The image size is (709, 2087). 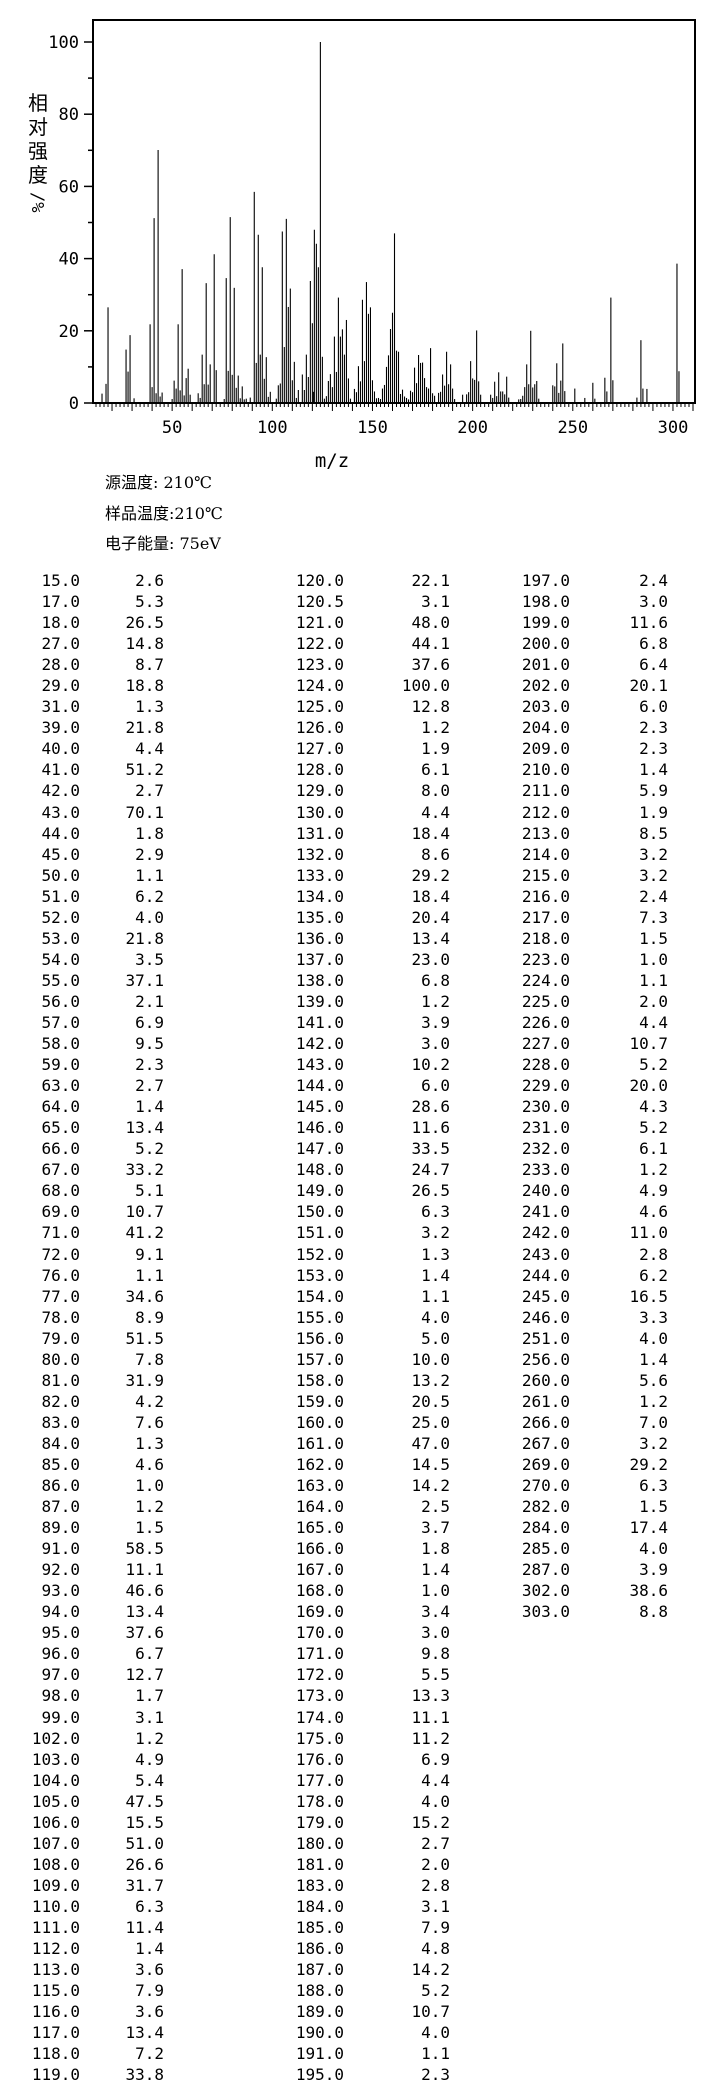 What do you see at coordinates (545, 1380) in the screenshot?
I see `mz-cell: 260.0` at bounding box center [545, 1380].